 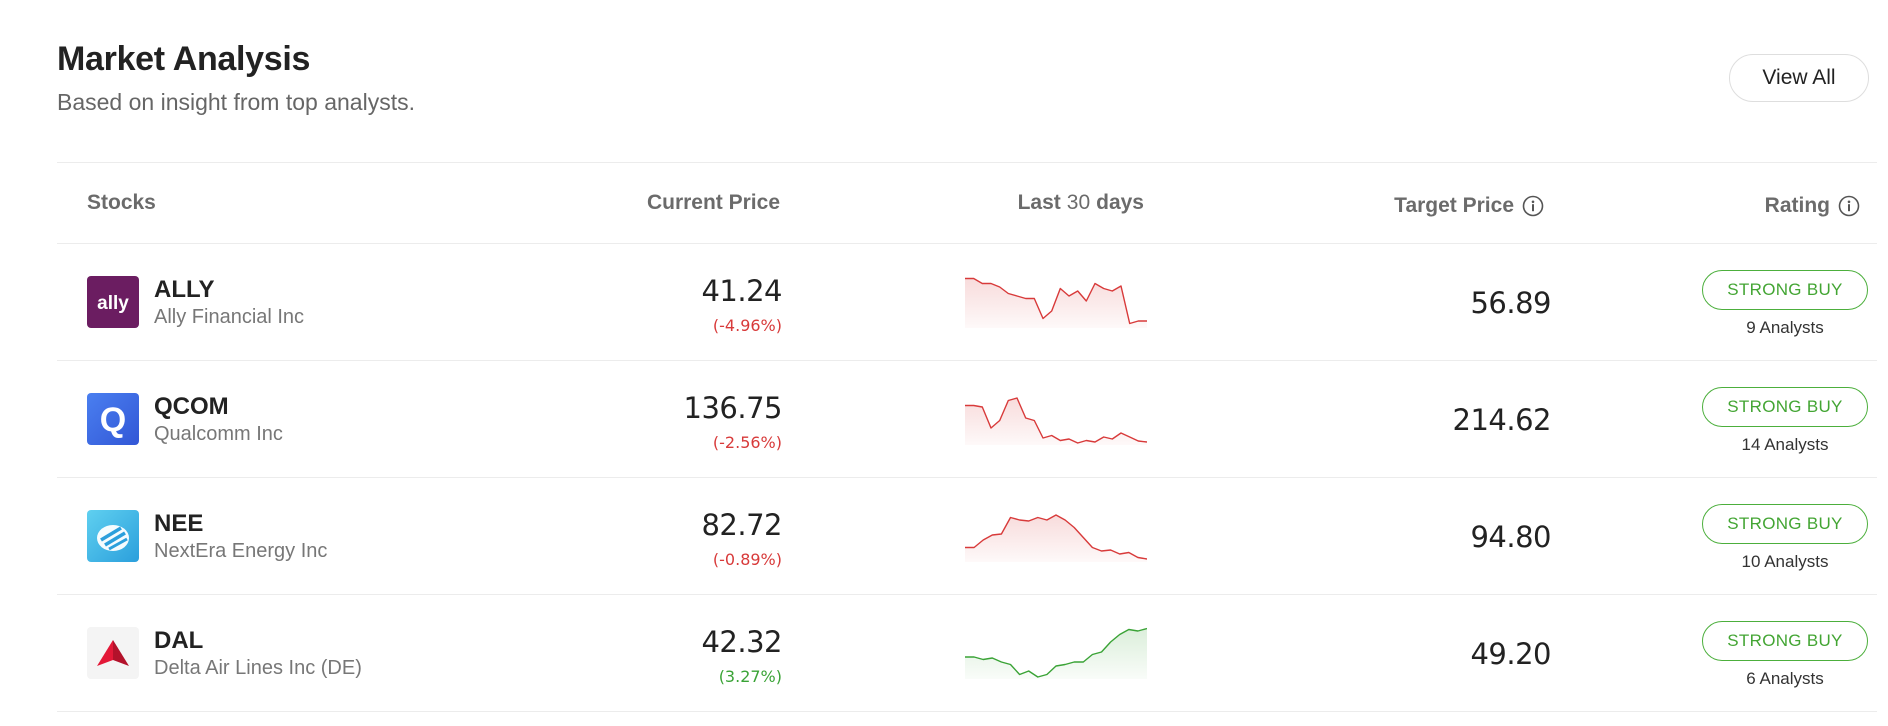 What do you see at coordinates (741, 525) in the screenshot?
I see `current-price: 82.72` at bounding box center [741, 525].